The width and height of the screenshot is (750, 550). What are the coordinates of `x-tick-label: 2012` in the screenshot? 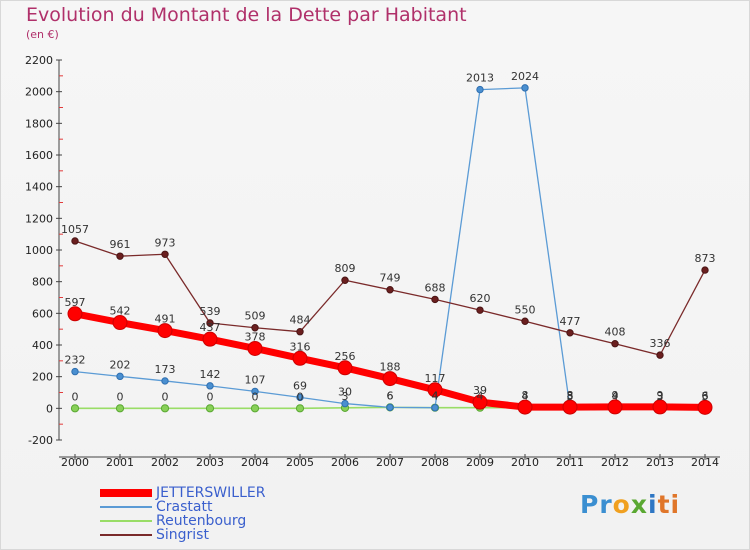 It's located at (615, 462).